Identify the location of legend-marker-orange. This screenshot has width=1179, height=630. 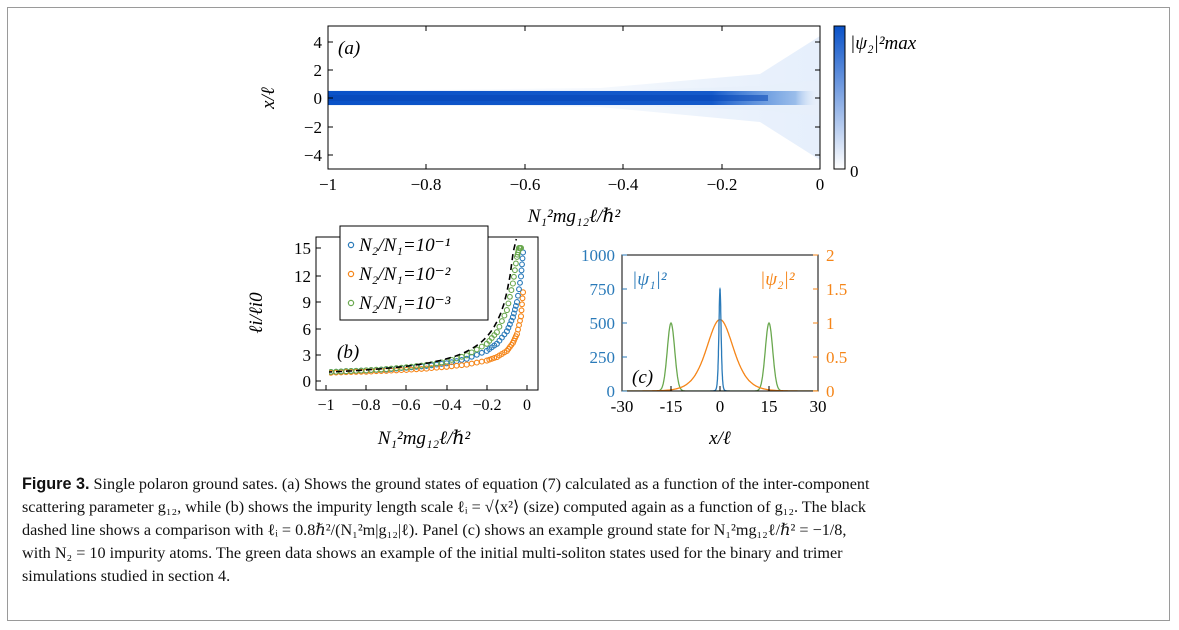
(351, 274).